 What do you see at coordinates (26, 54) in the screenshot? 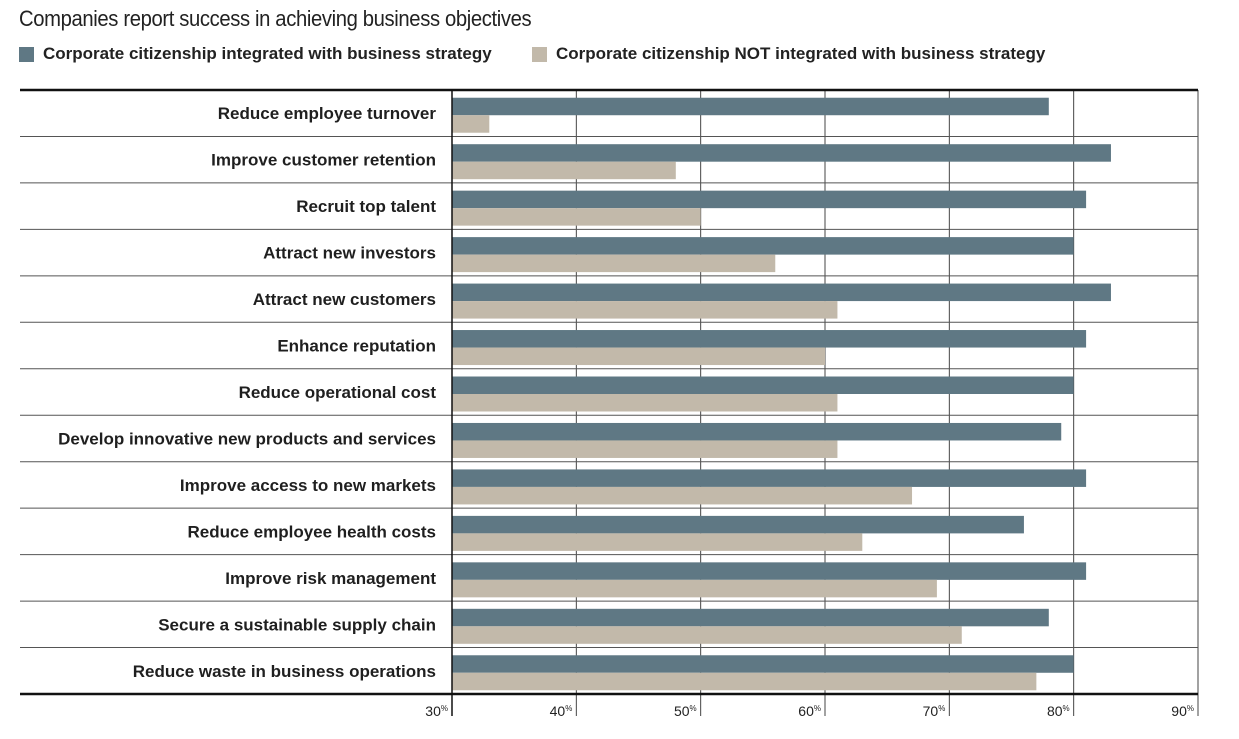
I see `legend-swatch-integrated` at bounding box center [26, 54].